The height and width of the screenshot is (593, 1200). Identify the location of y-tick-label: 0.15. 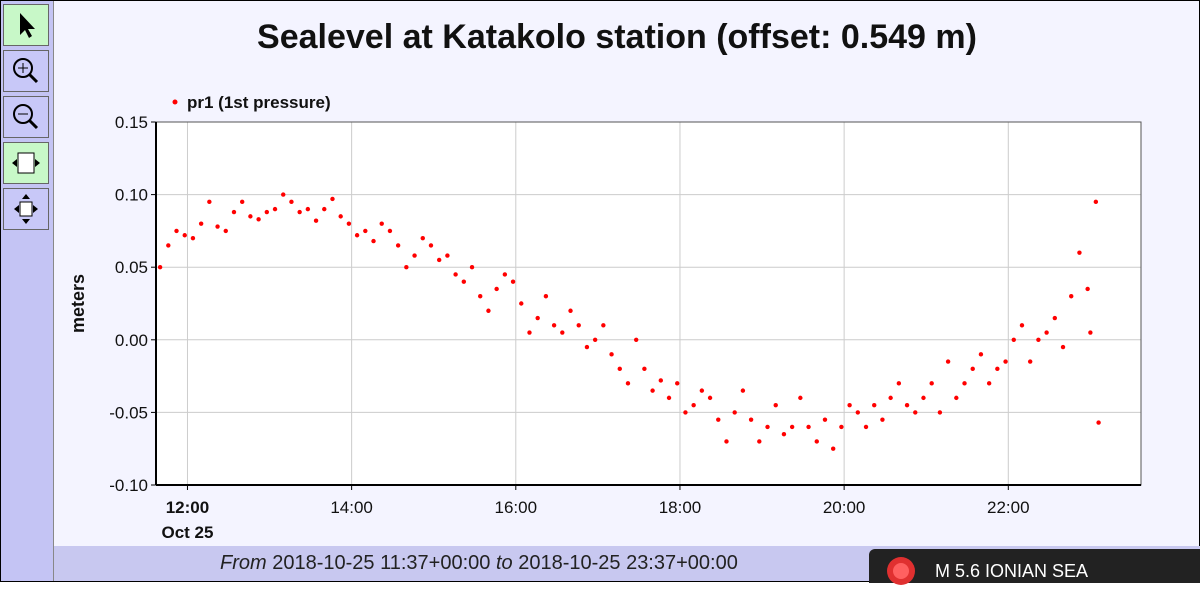
(131, 122).